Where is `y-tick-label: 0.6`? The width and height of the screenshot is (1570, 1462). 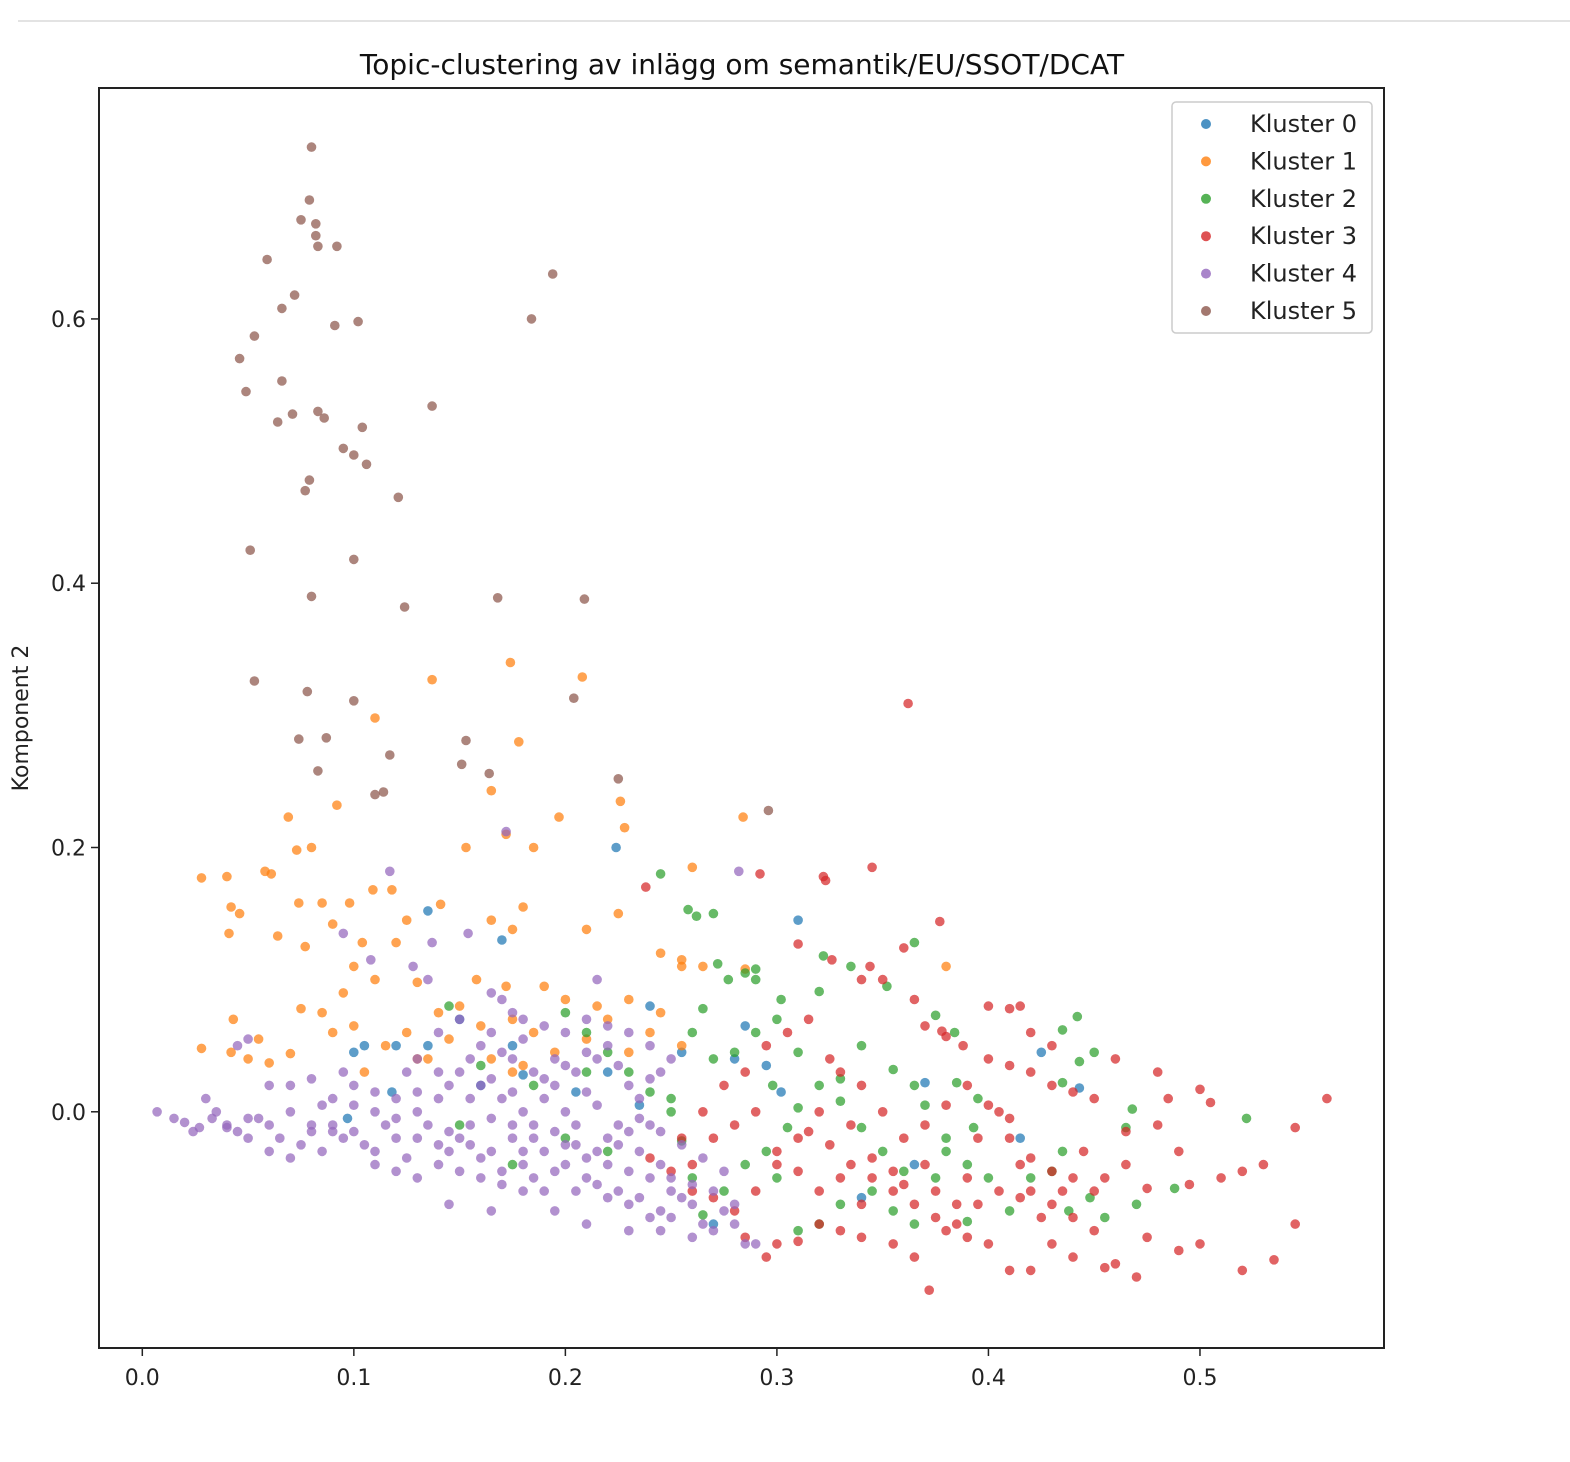
y-tick-label: 0.6 is located at coordinates (68, 320).